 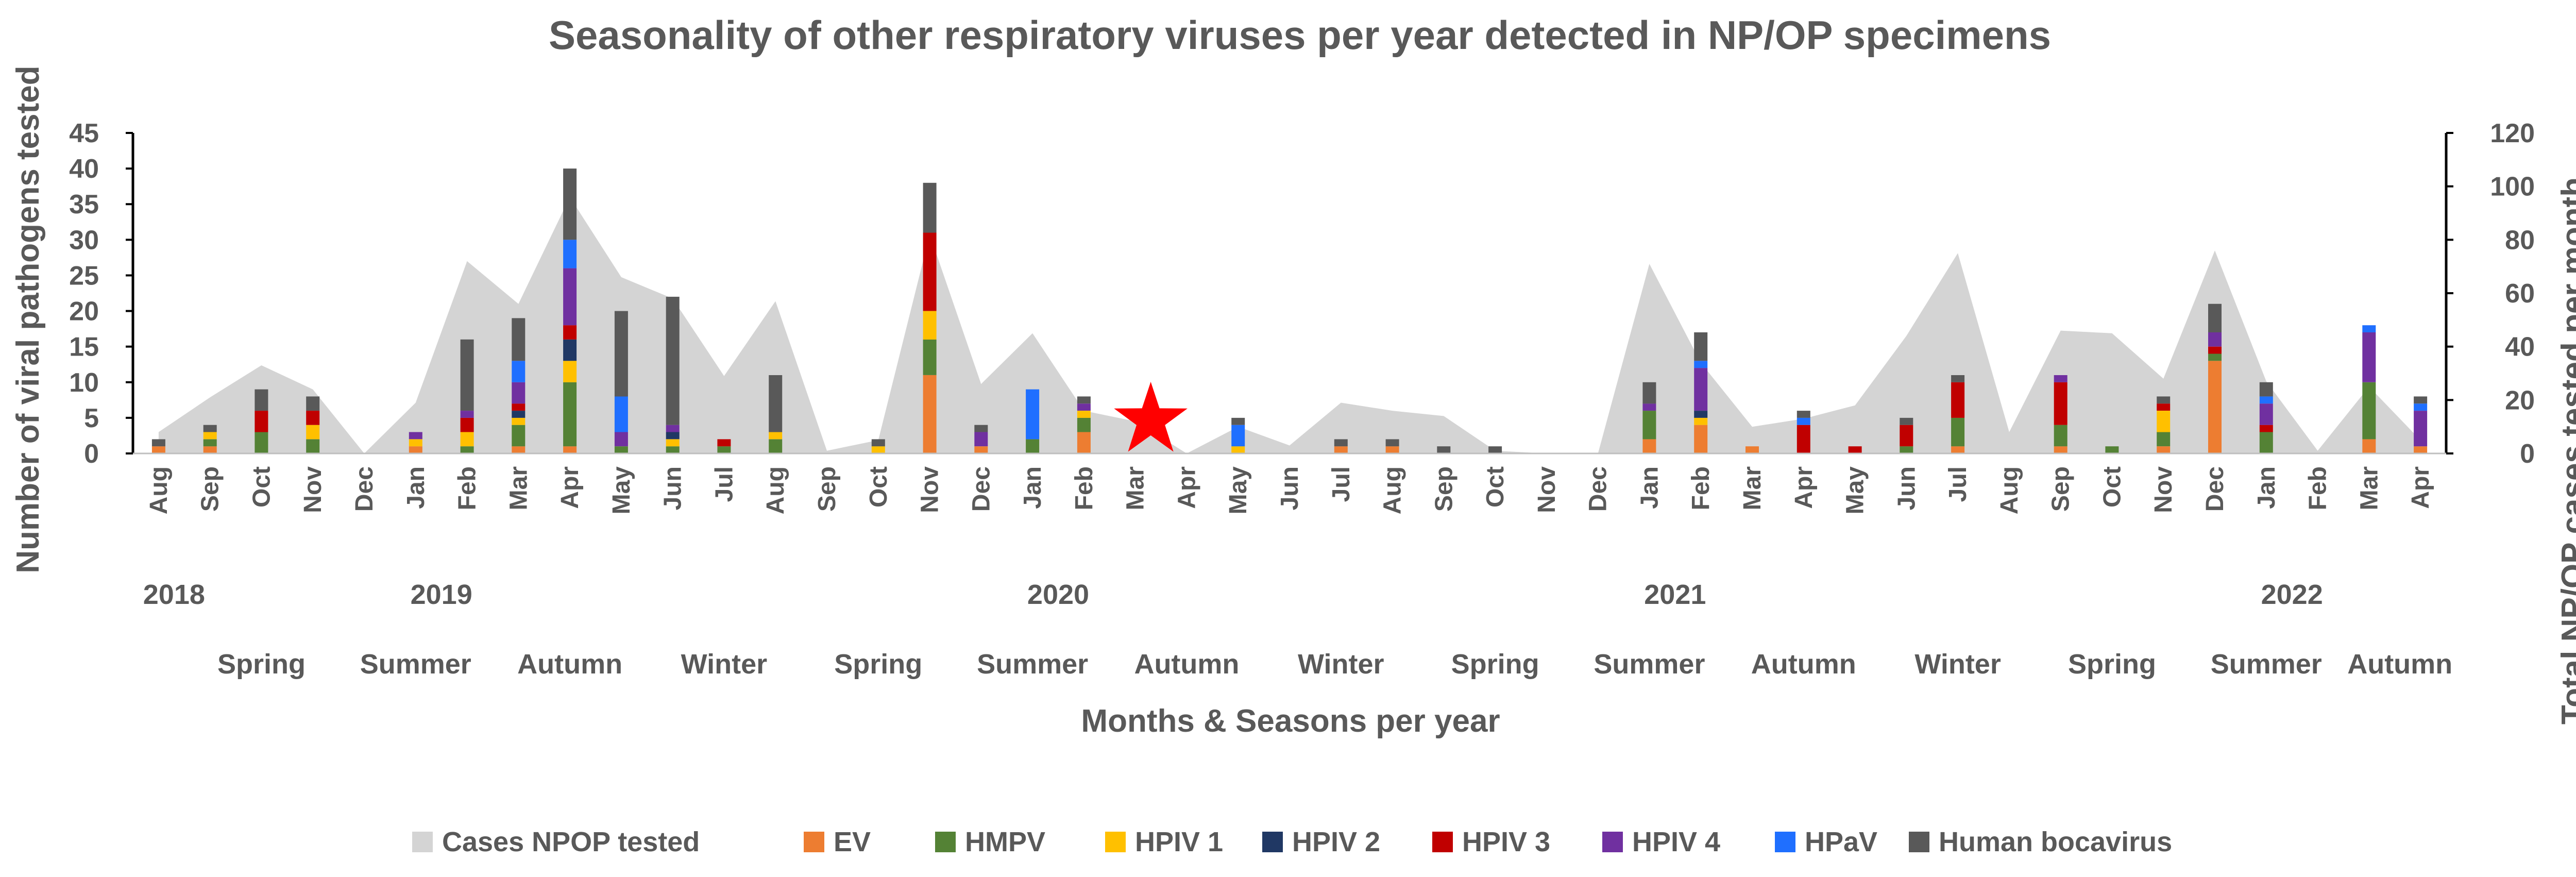 What do you see at coordinates (1826, 842) in the screenshot?
I see `legend-item-hpav: HPaV` at bounding box center [1826, 842].